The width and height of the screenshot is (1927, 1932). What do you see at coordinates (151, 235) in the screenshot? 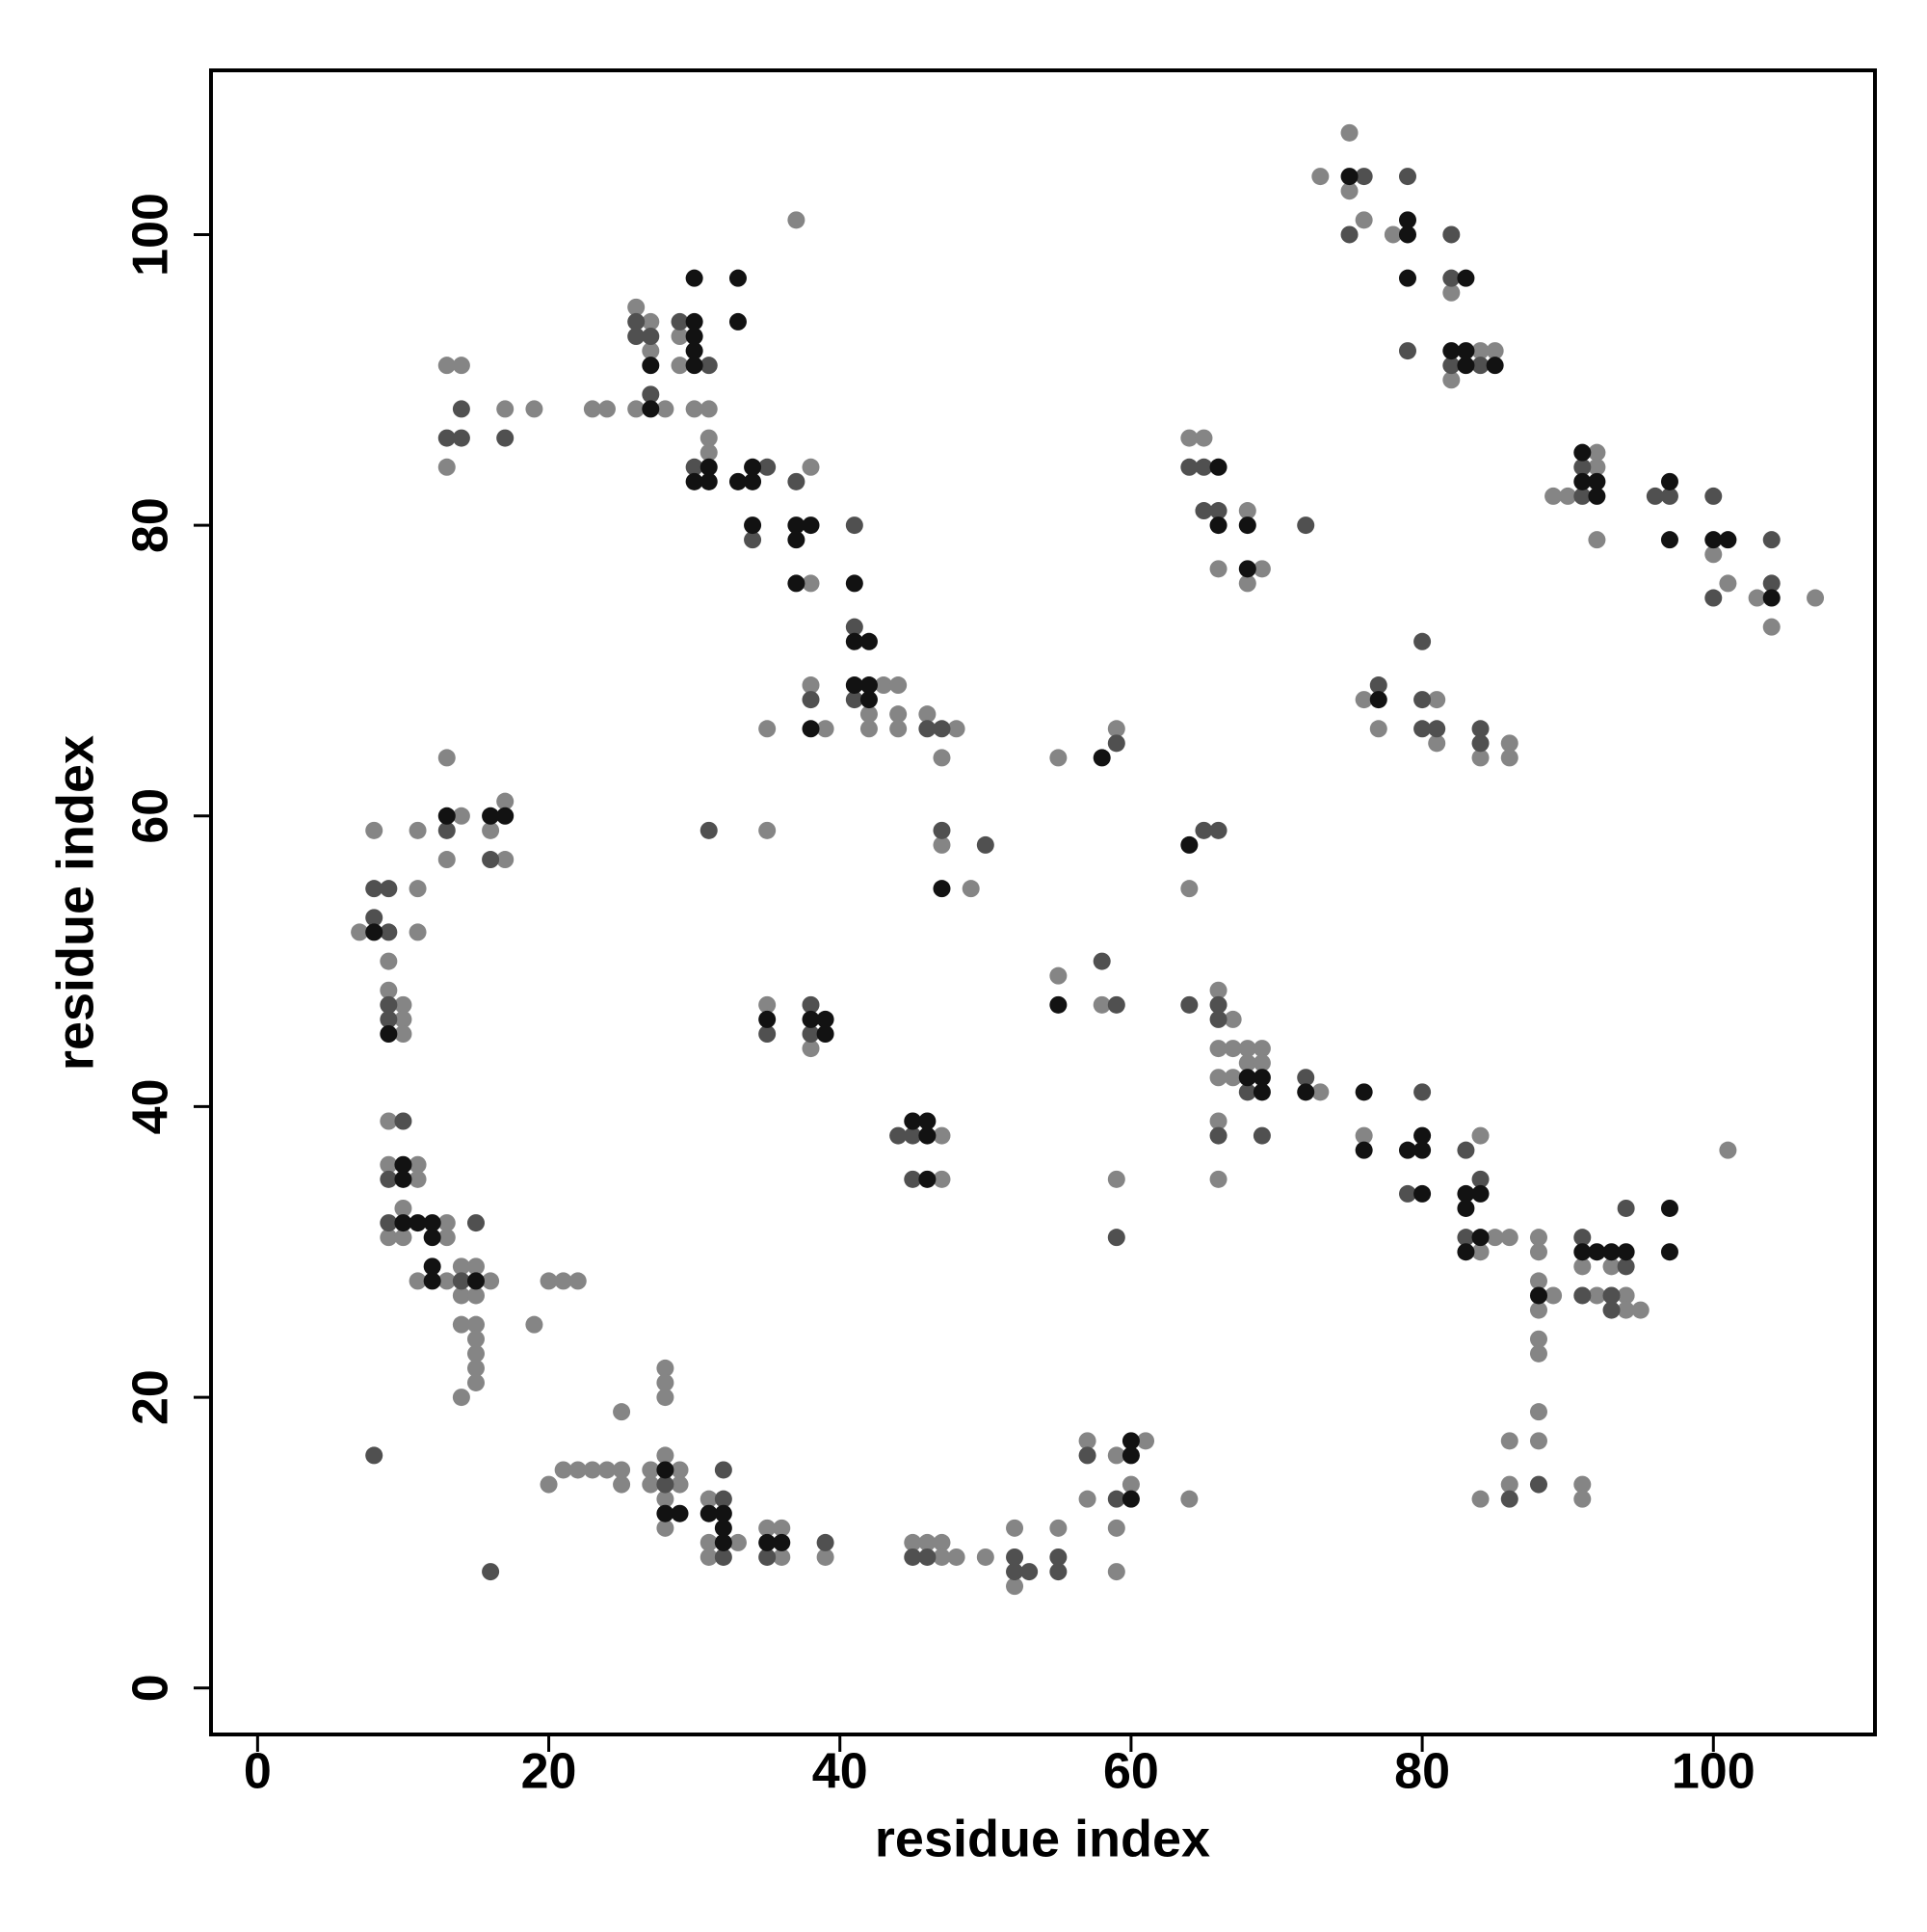
I see `y-tick-label: 100` at bounding box center [151, 235].